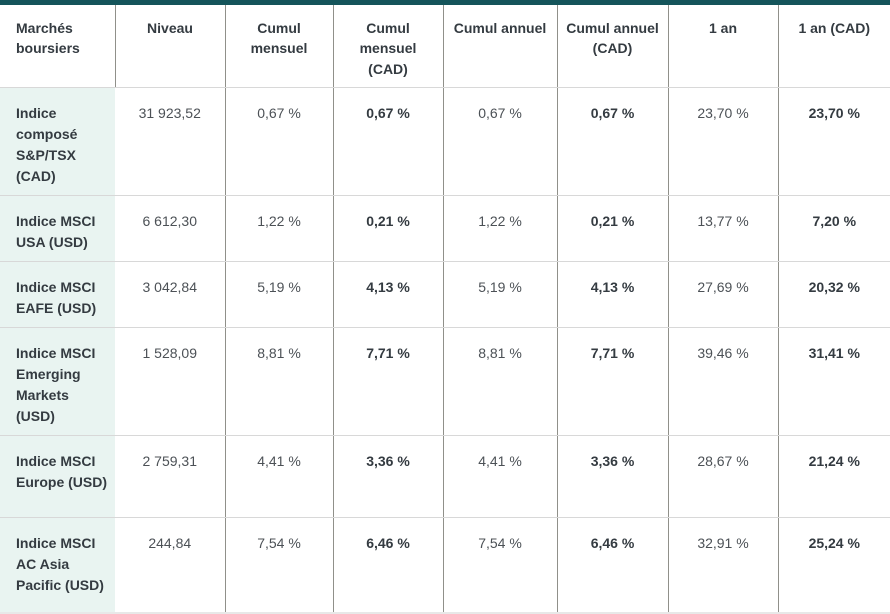 The image size is (890, 614). Describe the element at coordinates (169, 45) in the screenshot. I see `column-header-niveau: Niveau` at that location.